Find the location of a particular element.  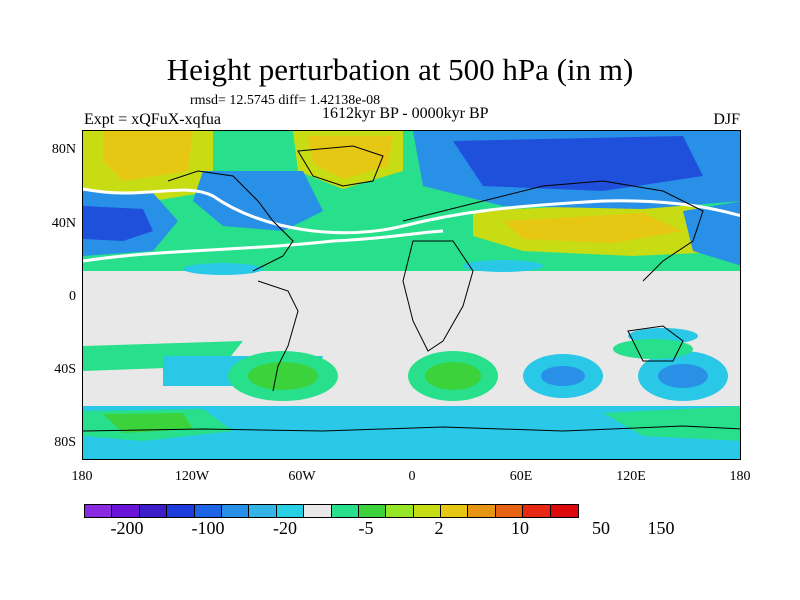

colorbar is located at coordinates (332, 511).